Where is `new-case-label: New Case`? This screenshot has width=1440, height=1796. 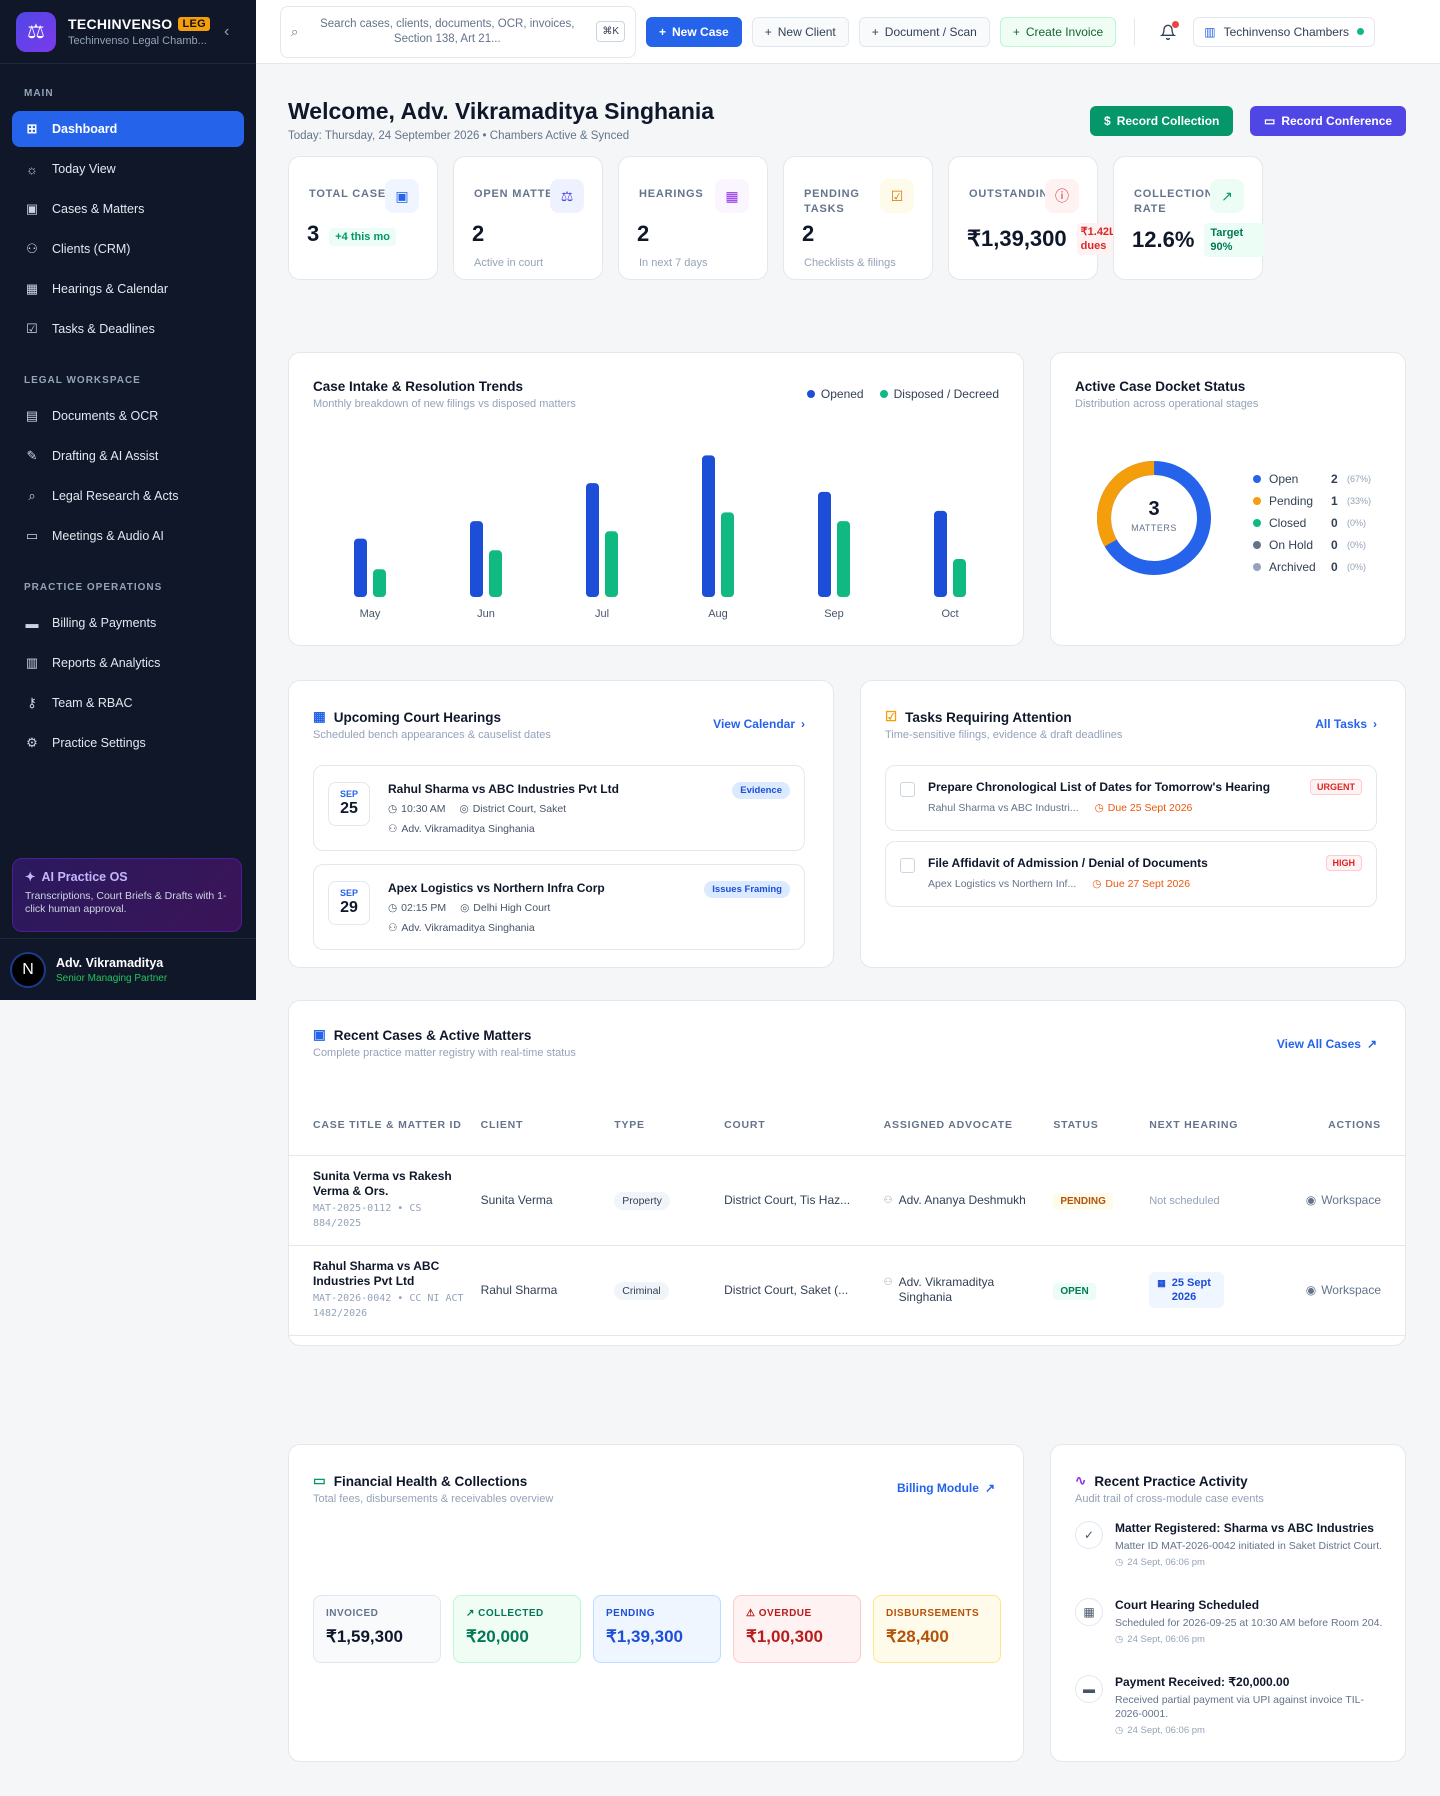
new-case-label: New Case is located at coordinates (700, 31).